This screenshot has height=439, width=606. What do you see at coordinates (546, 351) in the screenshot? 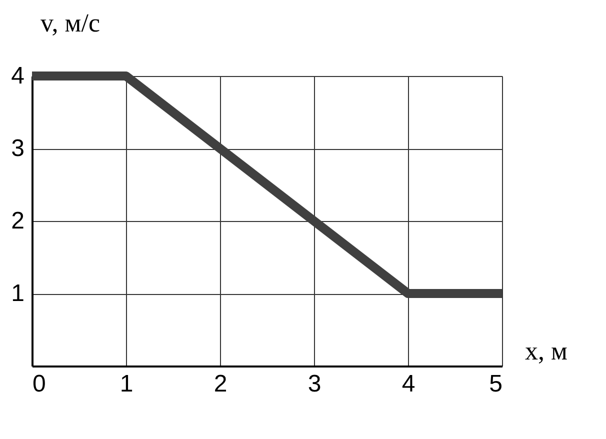
I see `x-axis-title: x, м` at bounding box center [546, 351].